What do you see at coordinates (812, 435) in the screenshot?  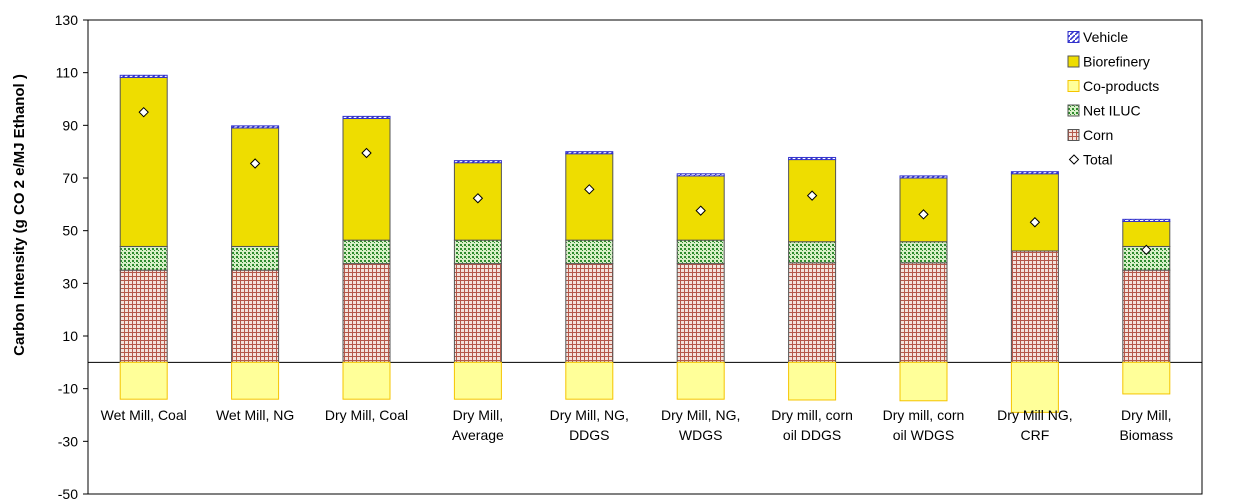 I see `category-label: oil DDGS` at bounding box center [812, 435].